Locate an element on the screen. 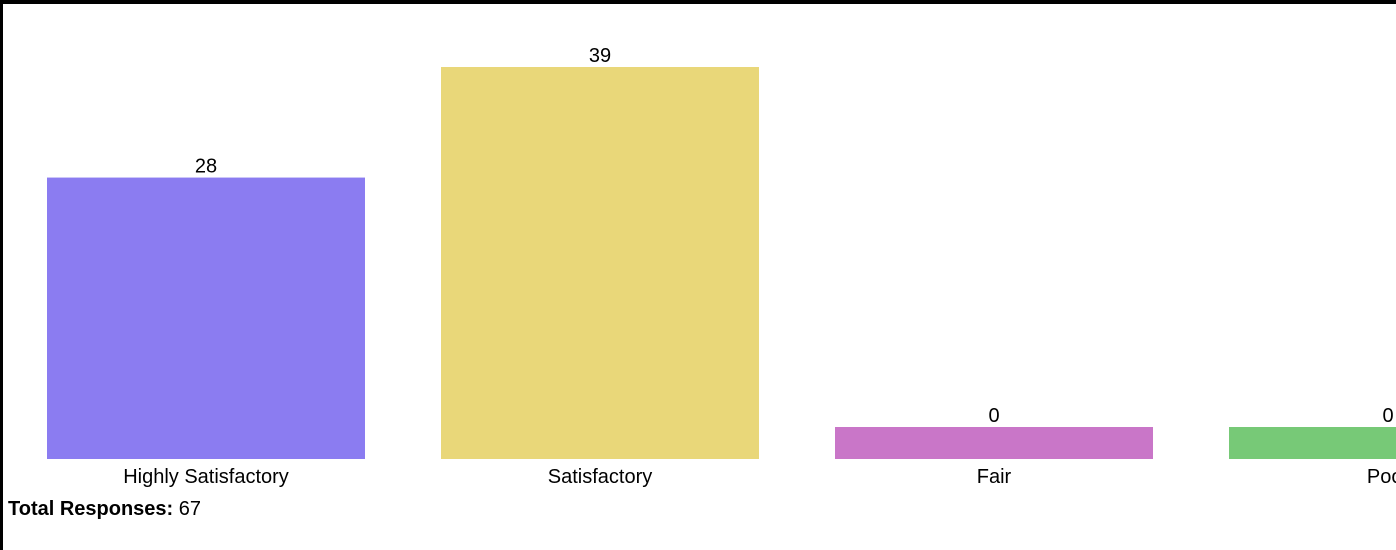  bar-poor is located at coordinates (1312, 443).